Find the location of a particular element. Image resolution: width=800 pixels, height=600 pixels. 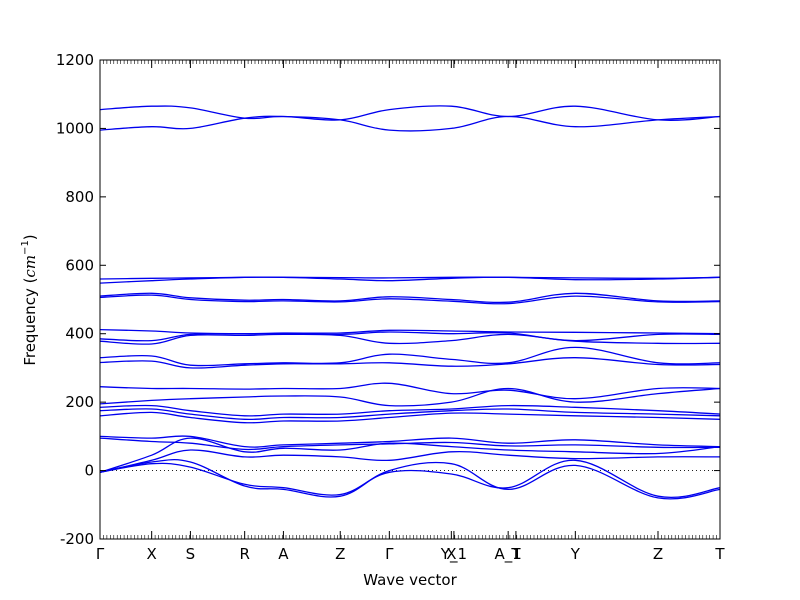

x-tick-label: A_1 is located at coordinates (508, 554).